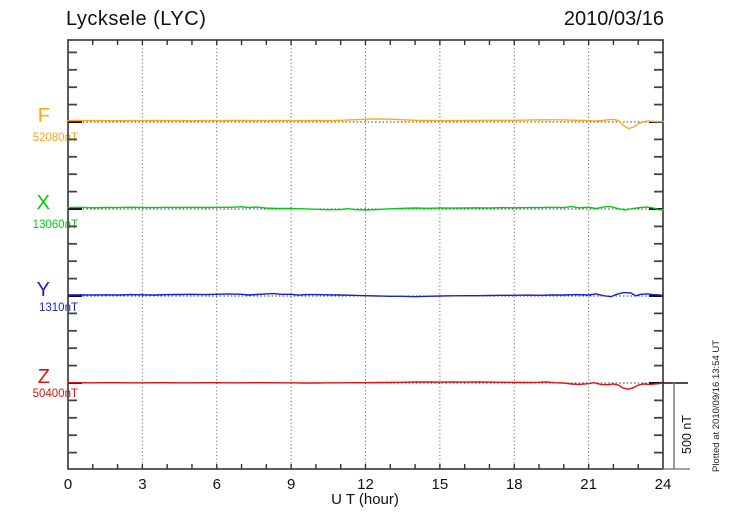  I want to click on x-tick-label: 9, so click(291, 484).